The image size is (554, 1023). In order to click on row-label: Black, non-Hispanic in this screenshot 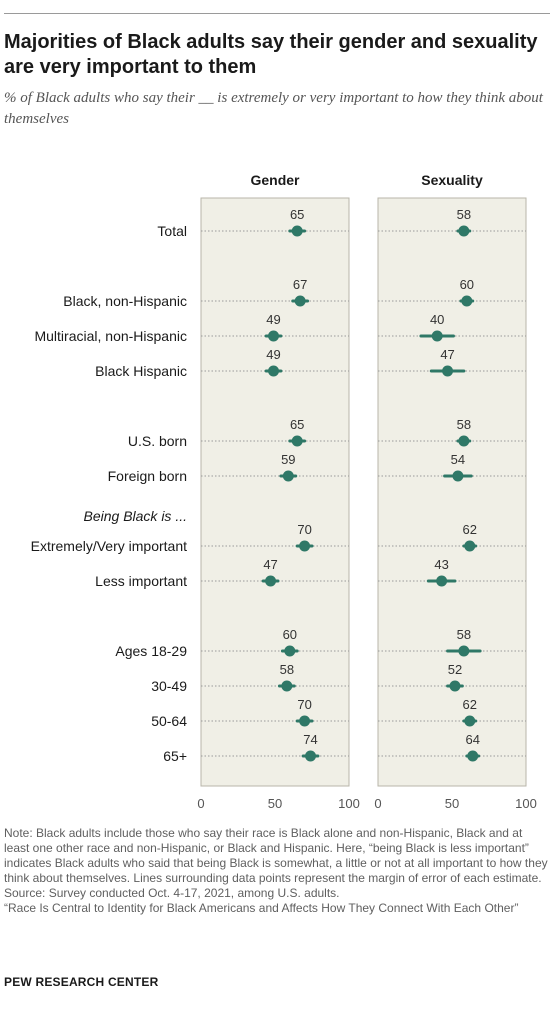, I will do `click(125, 301)`.